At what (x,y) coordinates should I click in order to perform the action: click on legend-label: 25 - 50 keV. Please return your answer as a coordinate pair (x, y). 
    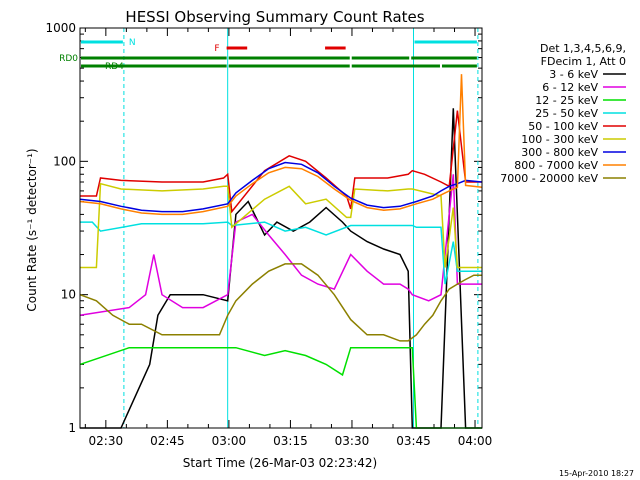
    Looking at the image, I should click on (566, 113).